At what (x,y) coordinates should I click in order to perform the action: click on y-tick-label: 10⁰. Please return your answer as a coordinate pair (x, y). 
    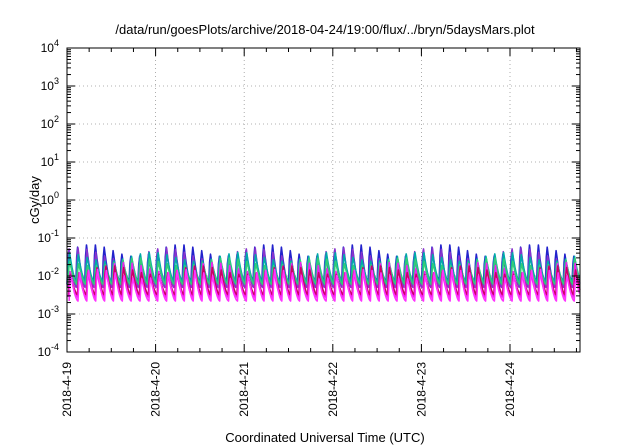
    Looking at the image, I should click on (50, 198).